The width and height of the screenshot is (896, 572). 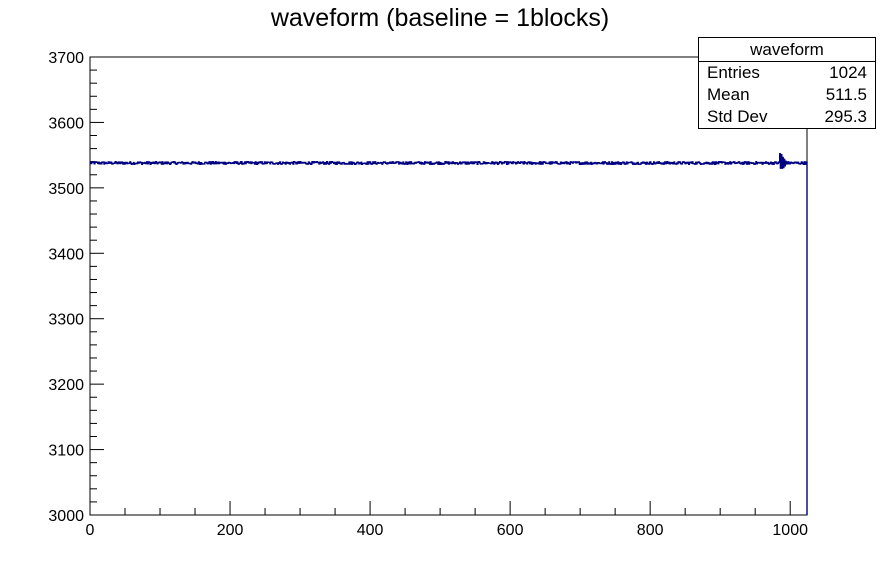 What do you see at coordinates (650, 530) in the screenshot?
I see `x-tick-label: 800` at bounding box center [650, 530].